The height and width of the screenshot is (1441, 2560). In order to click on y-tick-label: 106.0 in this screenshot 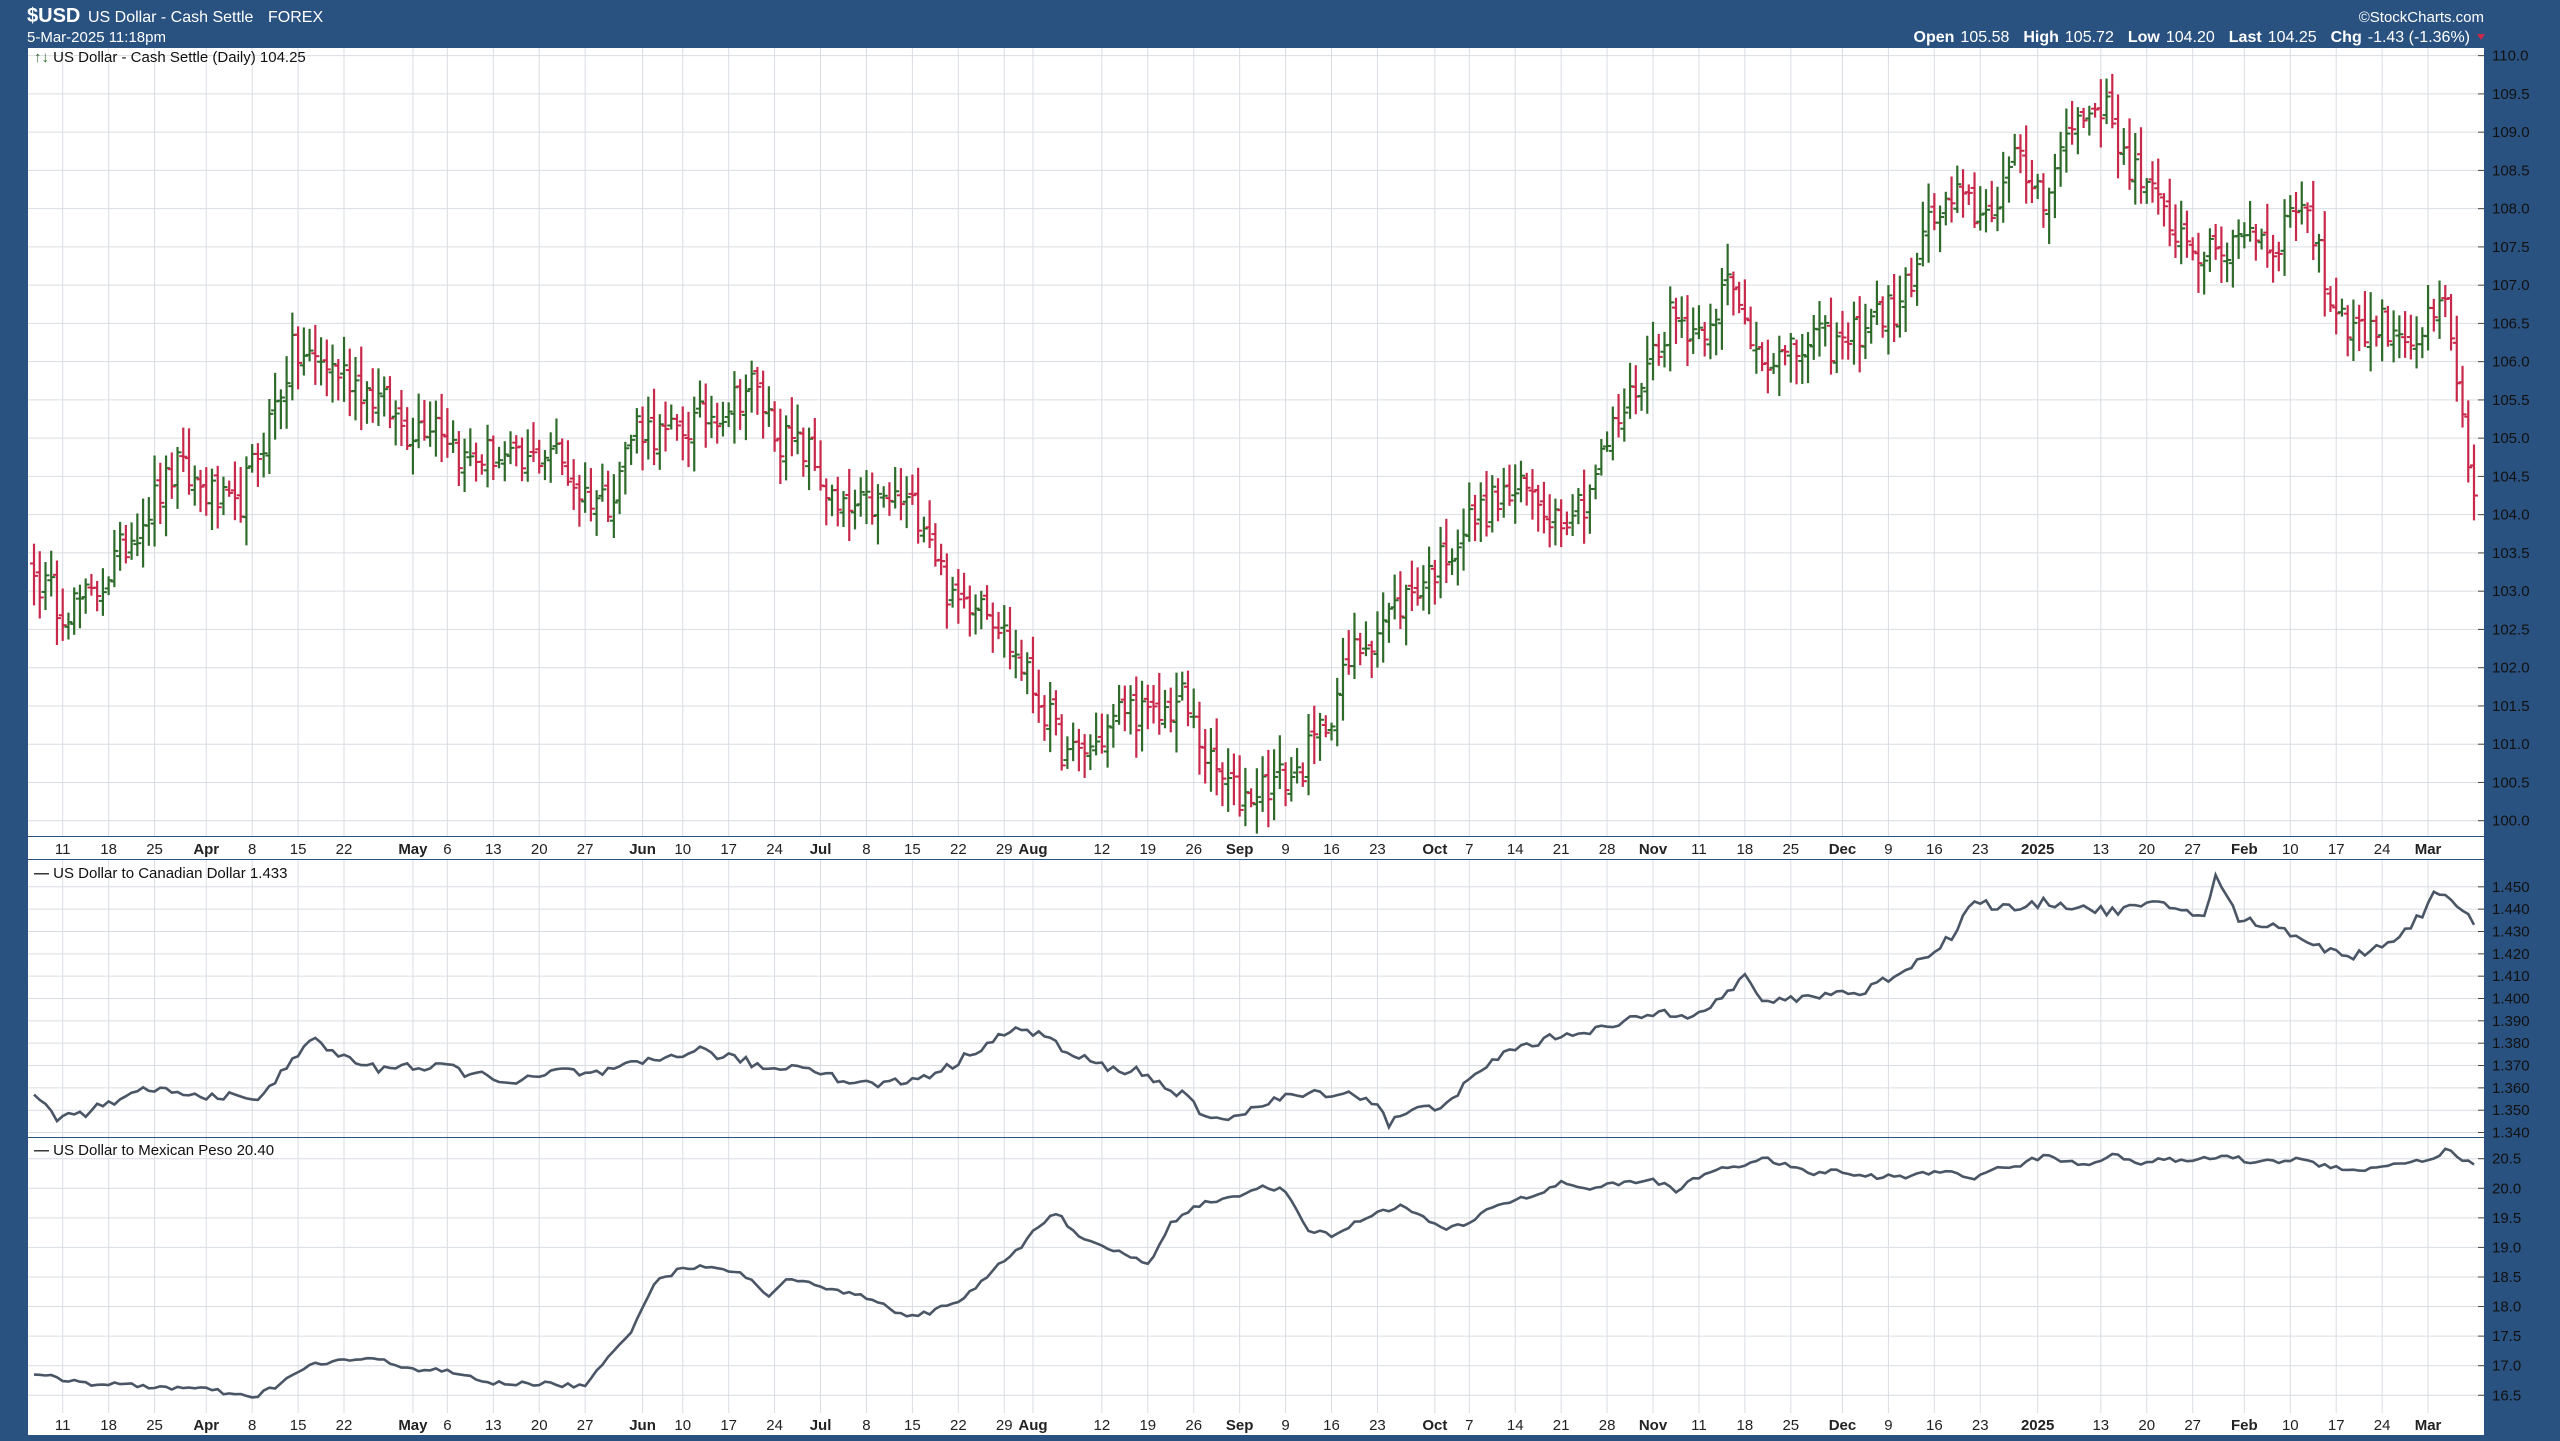, I will do `click(2511, 362)`.